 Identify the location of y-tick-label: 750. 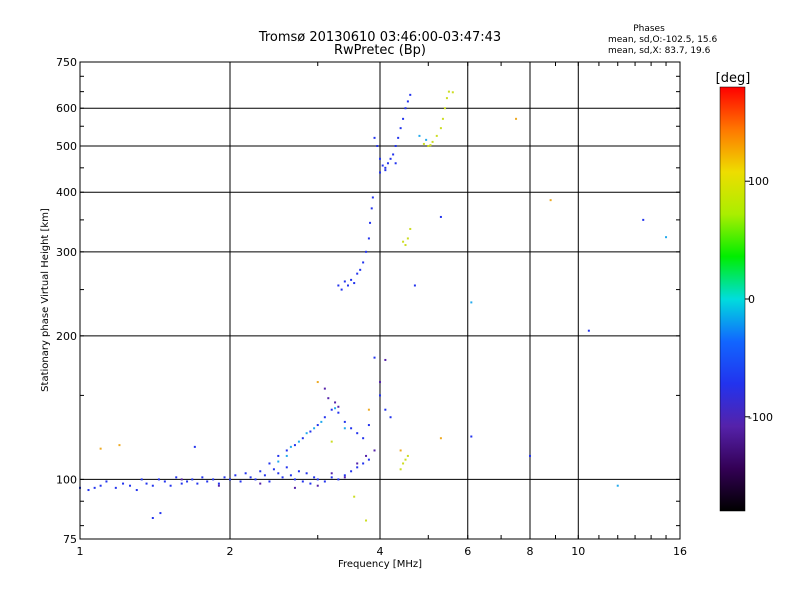
(66, 62).